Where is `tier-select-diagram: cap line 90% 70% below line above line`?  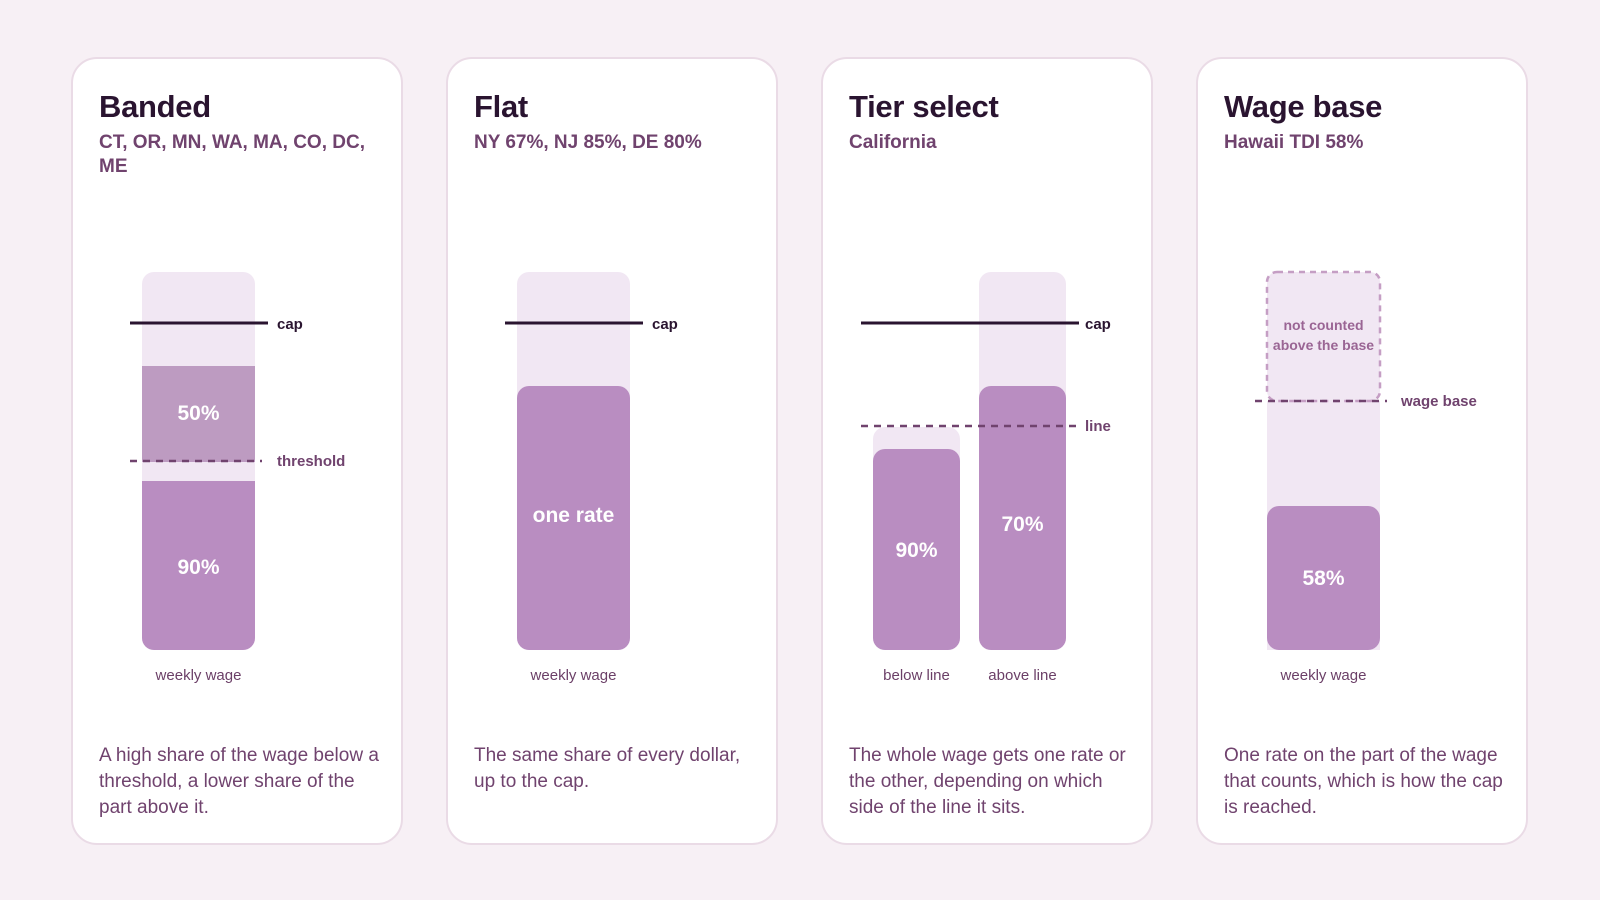
tier-select-diagram: cap line 90% 70% below line above line is located at coordinates (986, 478).